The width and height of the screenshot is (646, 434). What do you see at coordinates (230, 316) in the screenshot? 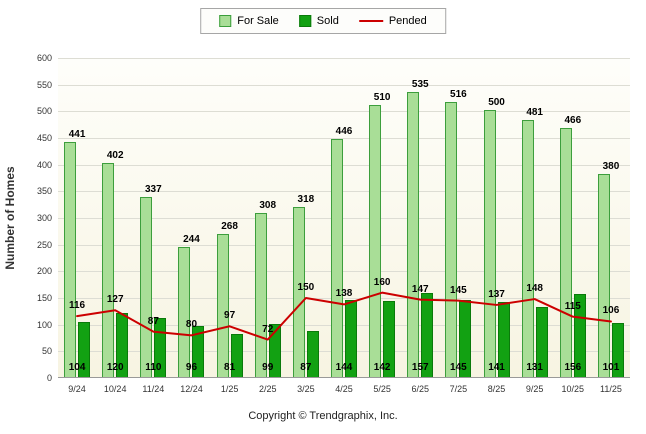
I see `pended-value-label: 97` at bounding box center [230, 316].